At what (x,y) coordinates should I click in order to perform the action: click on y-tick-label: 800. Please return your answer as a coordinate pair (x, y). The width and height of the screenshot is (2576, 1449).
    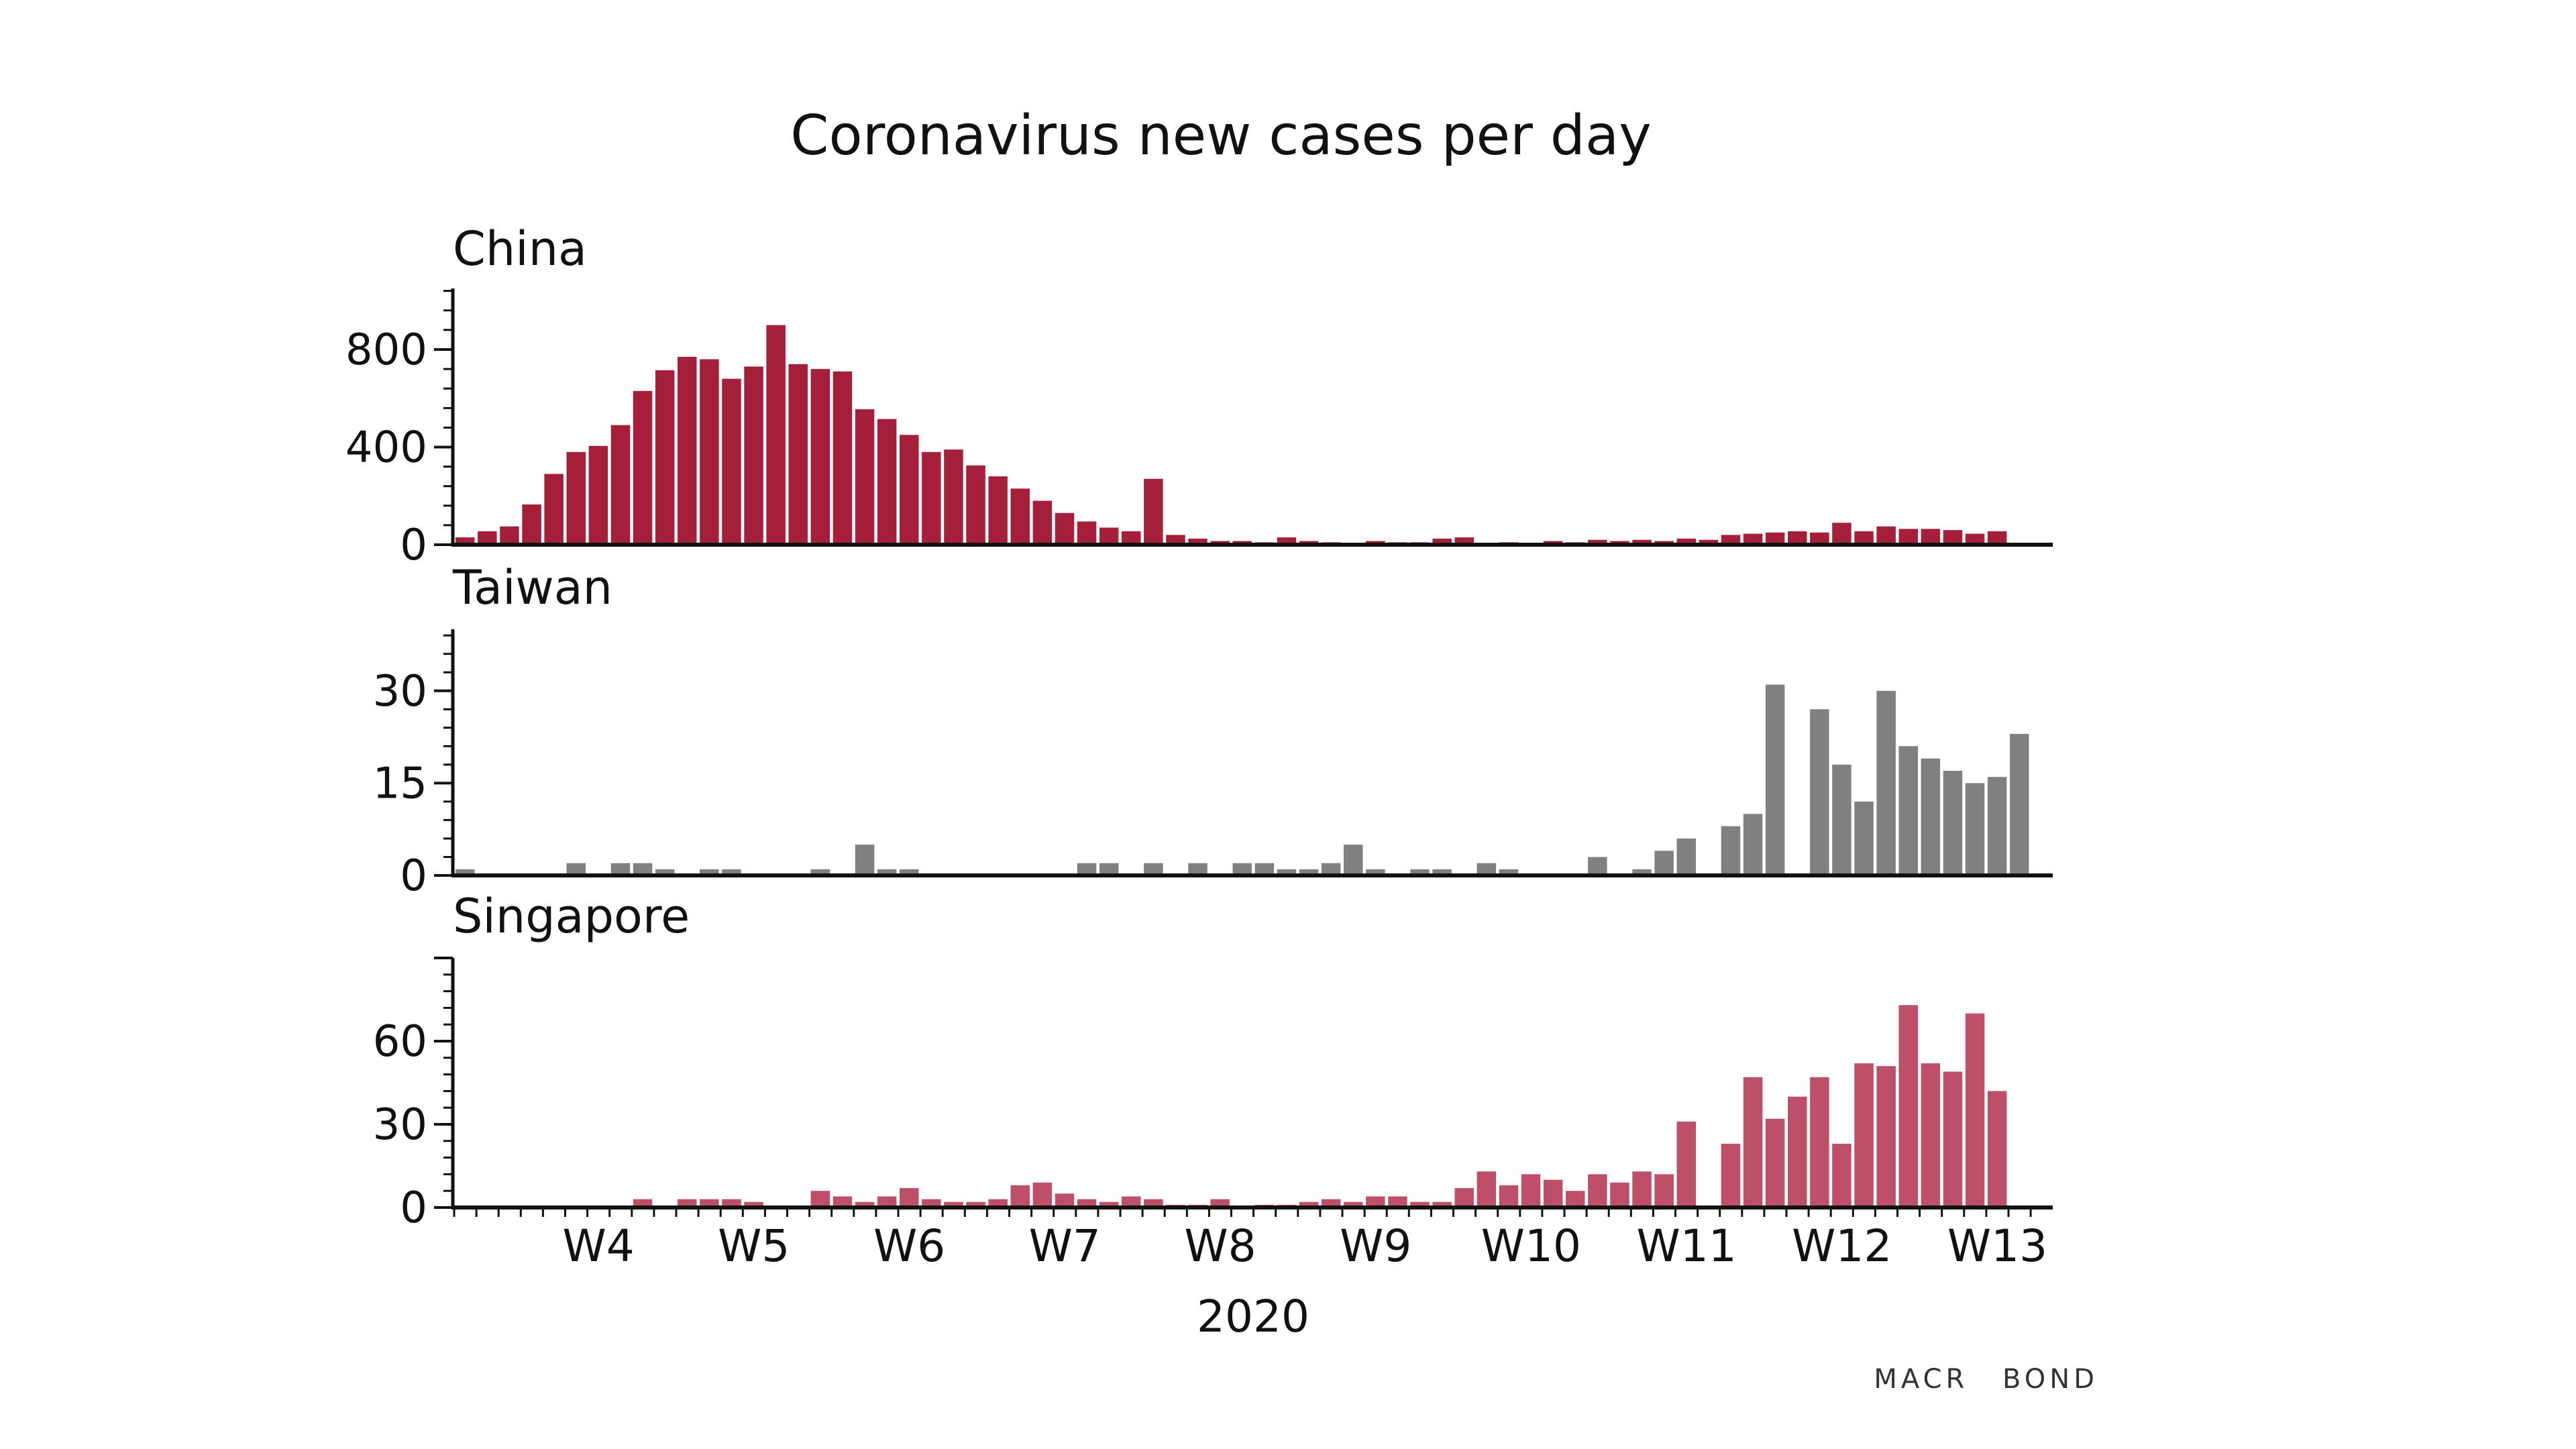
    Looking at the image, I should click on (386, 350).